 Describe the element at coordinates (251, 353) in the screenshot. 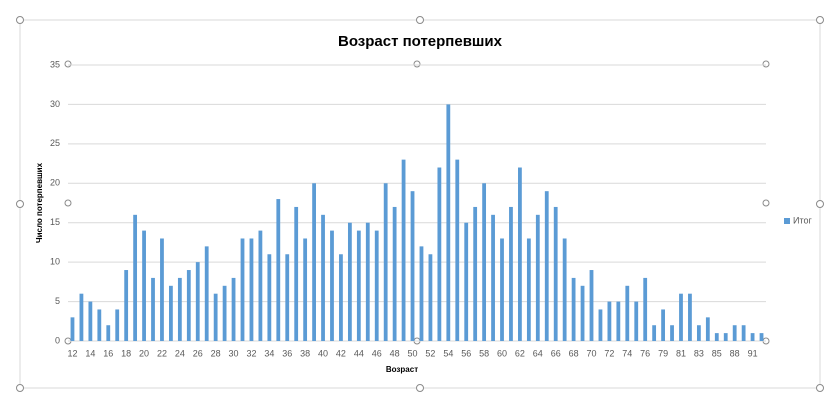

I see `x-tick-label: 32` at that location.